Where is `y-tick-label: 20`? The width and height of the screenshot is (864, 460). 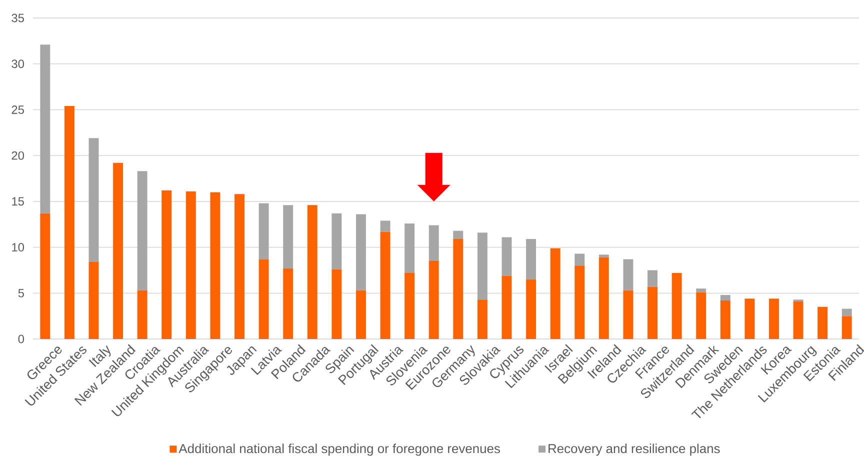
y-tick-label: 20 is located at coordinates (18, 155).